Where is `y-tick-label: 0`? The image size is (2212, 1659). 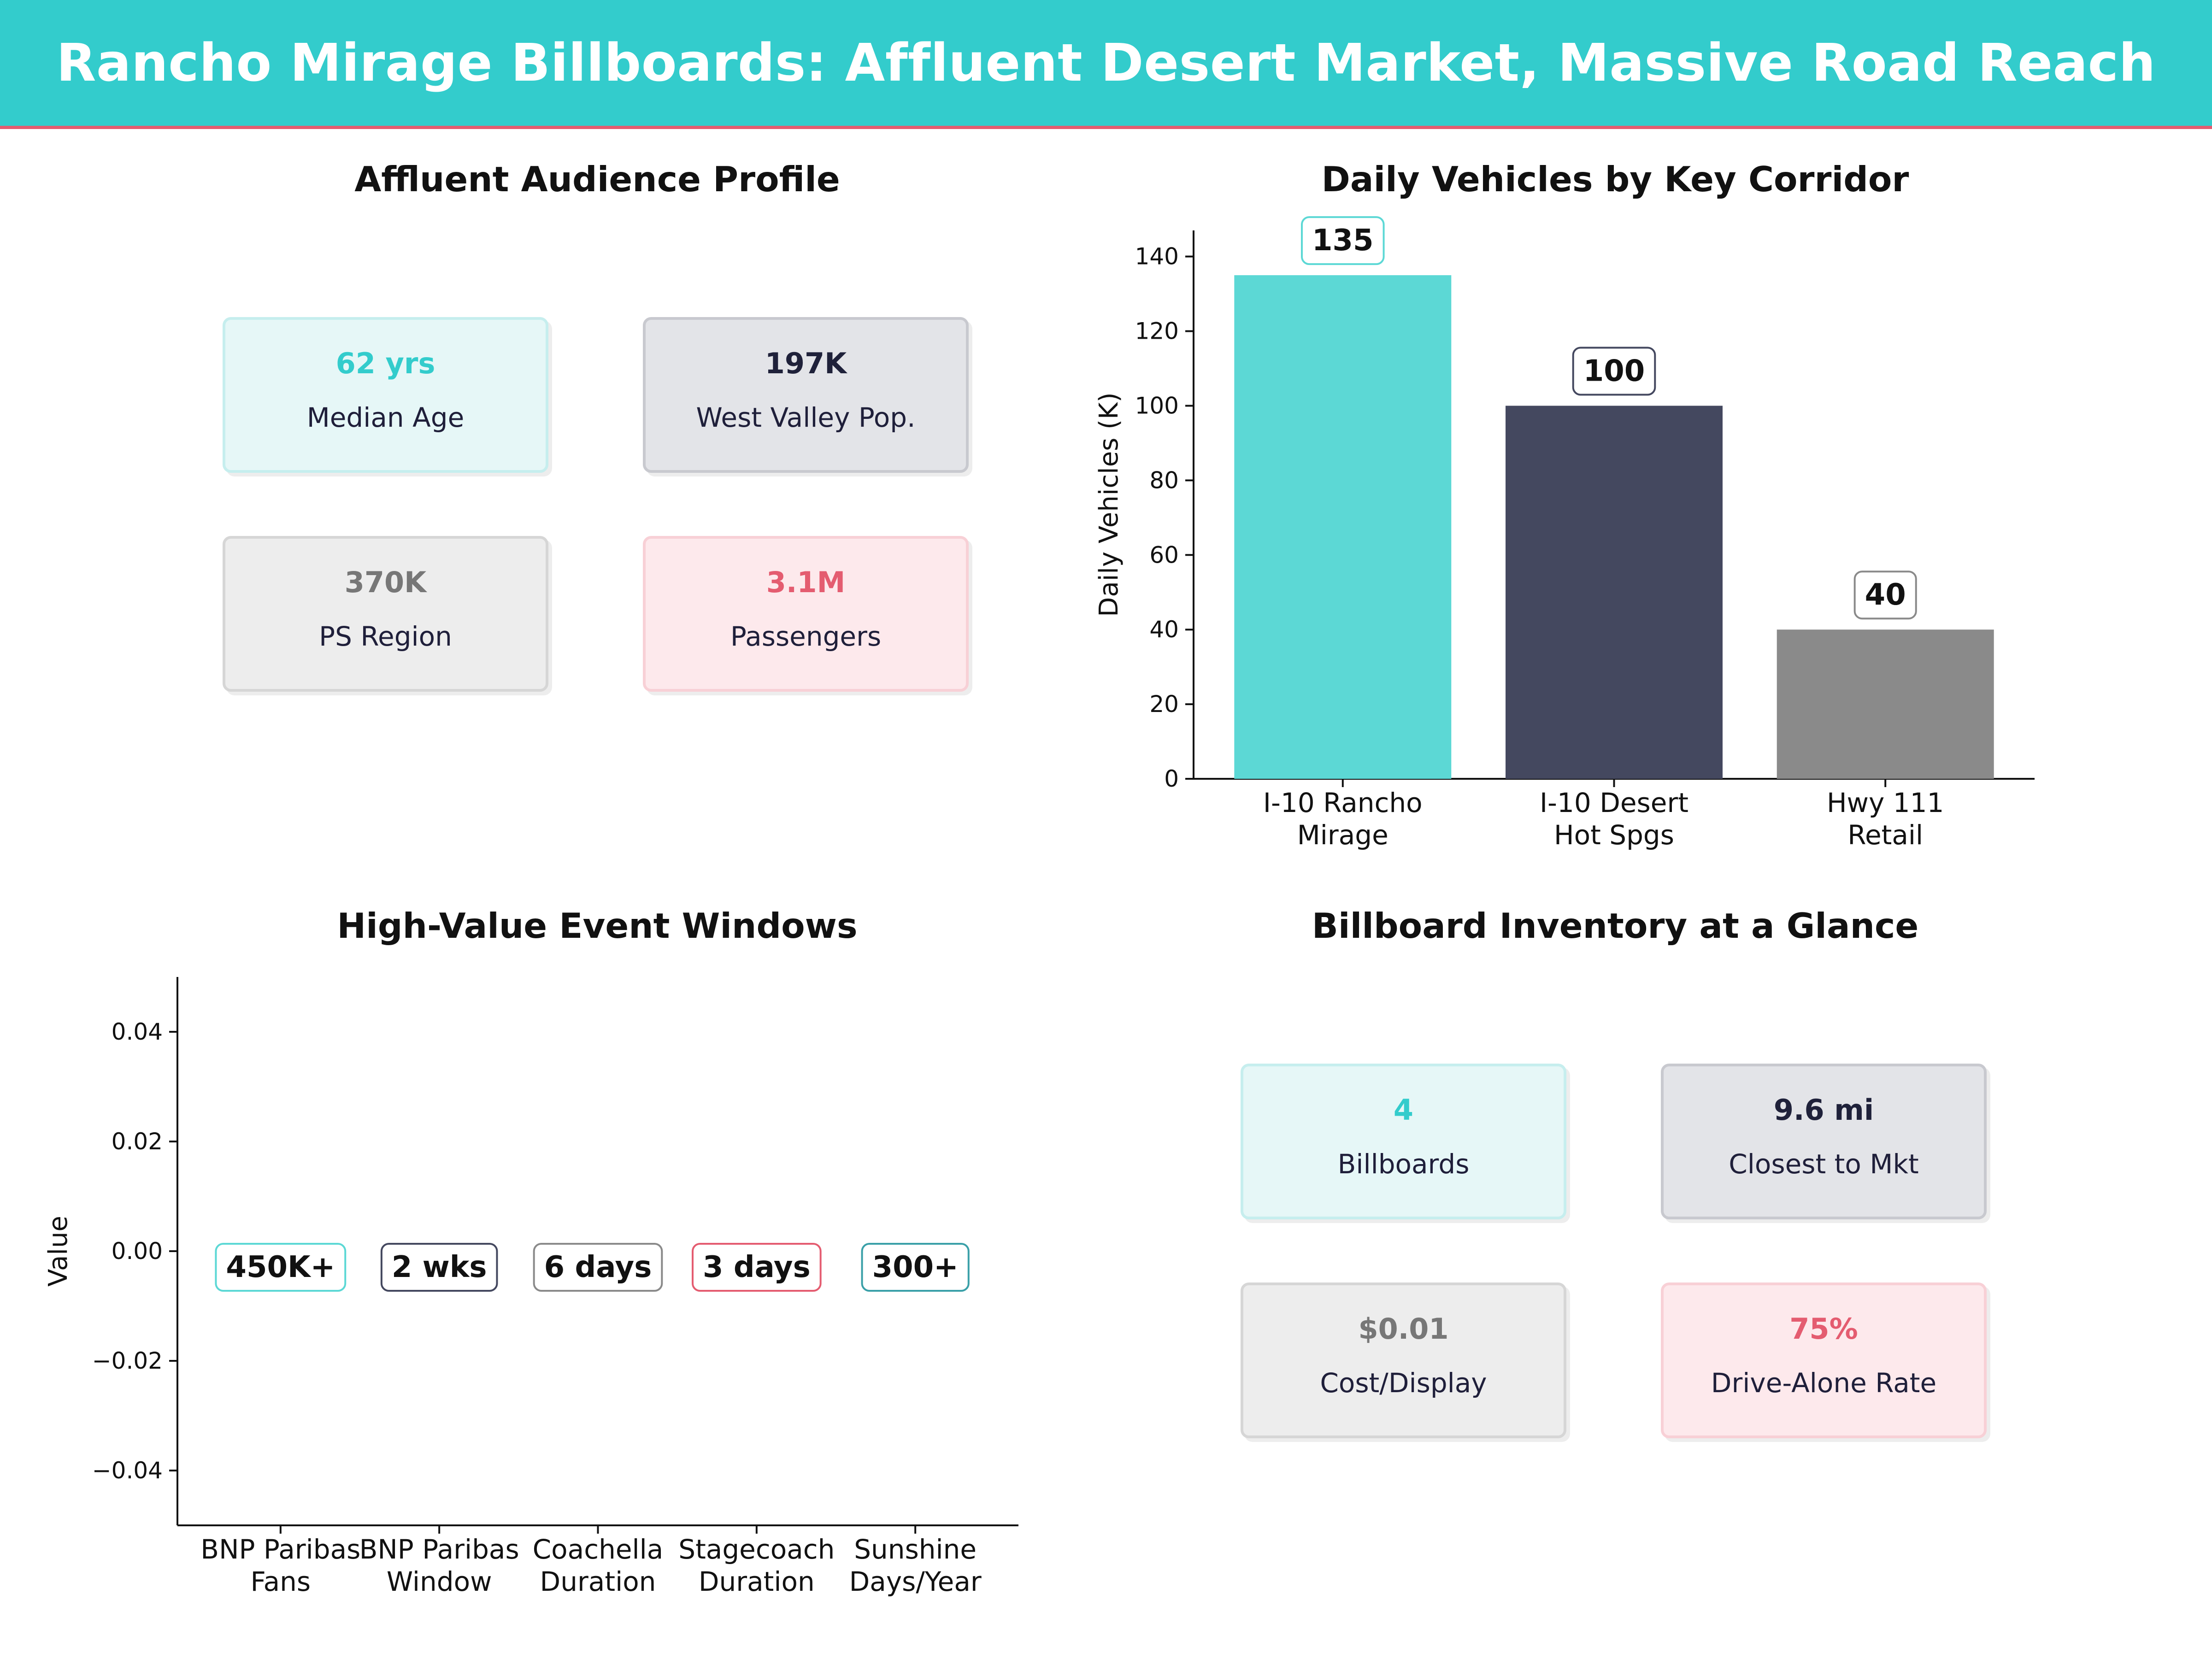 y-tick-label: 0 is located at coordinates (1171, 778).